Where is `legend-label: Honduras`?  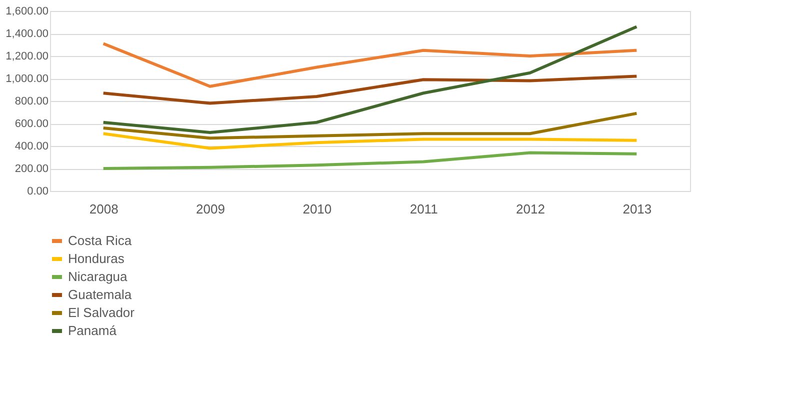 legend-label: Honduras is located at coordinates (96, 258).